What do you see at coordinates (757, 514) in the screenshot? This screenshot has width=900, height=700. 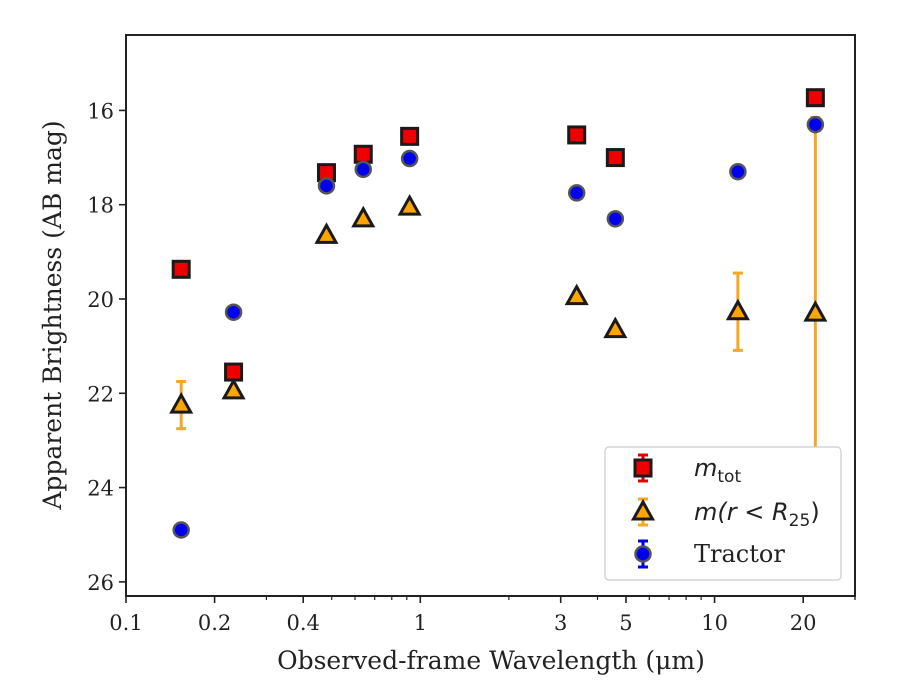 I see `legend-label-triangle: m(r < R25)` at bounding box center [757, 514].